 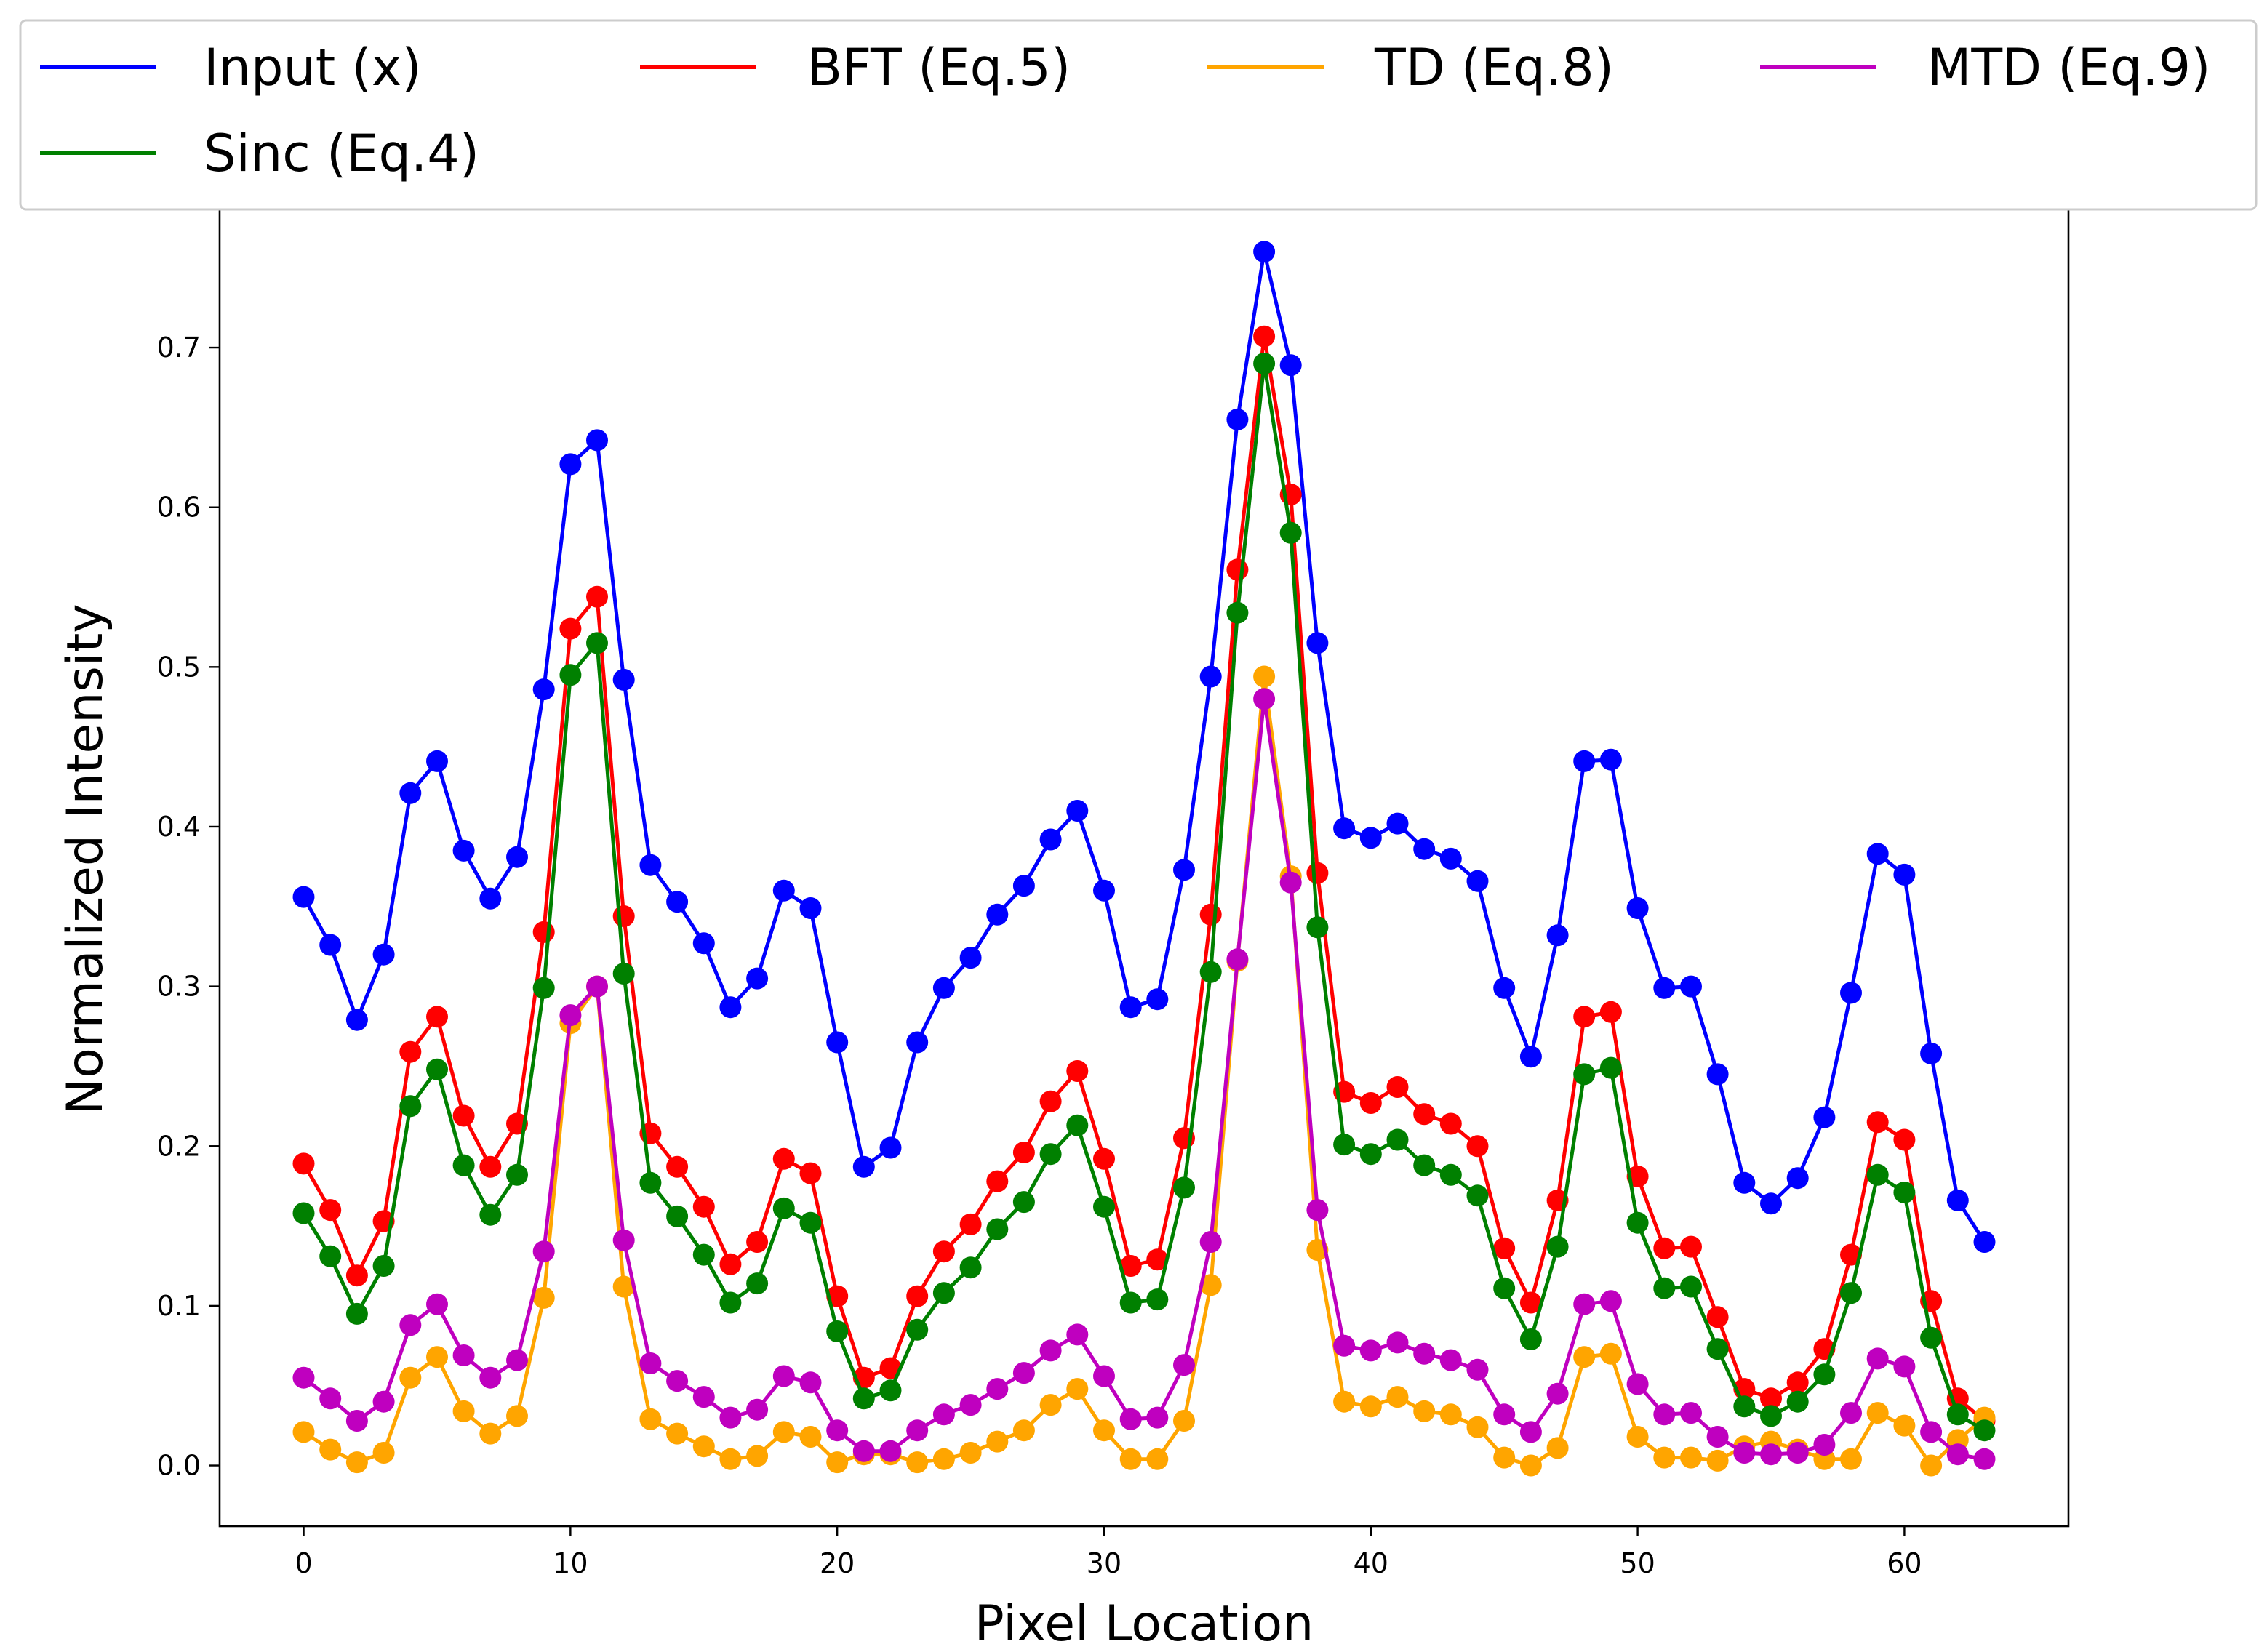 What do you see at coordinates (179, 827) in the screenshot?
I see `y-tick-label: 0.4` at bounding box center [179, 827].